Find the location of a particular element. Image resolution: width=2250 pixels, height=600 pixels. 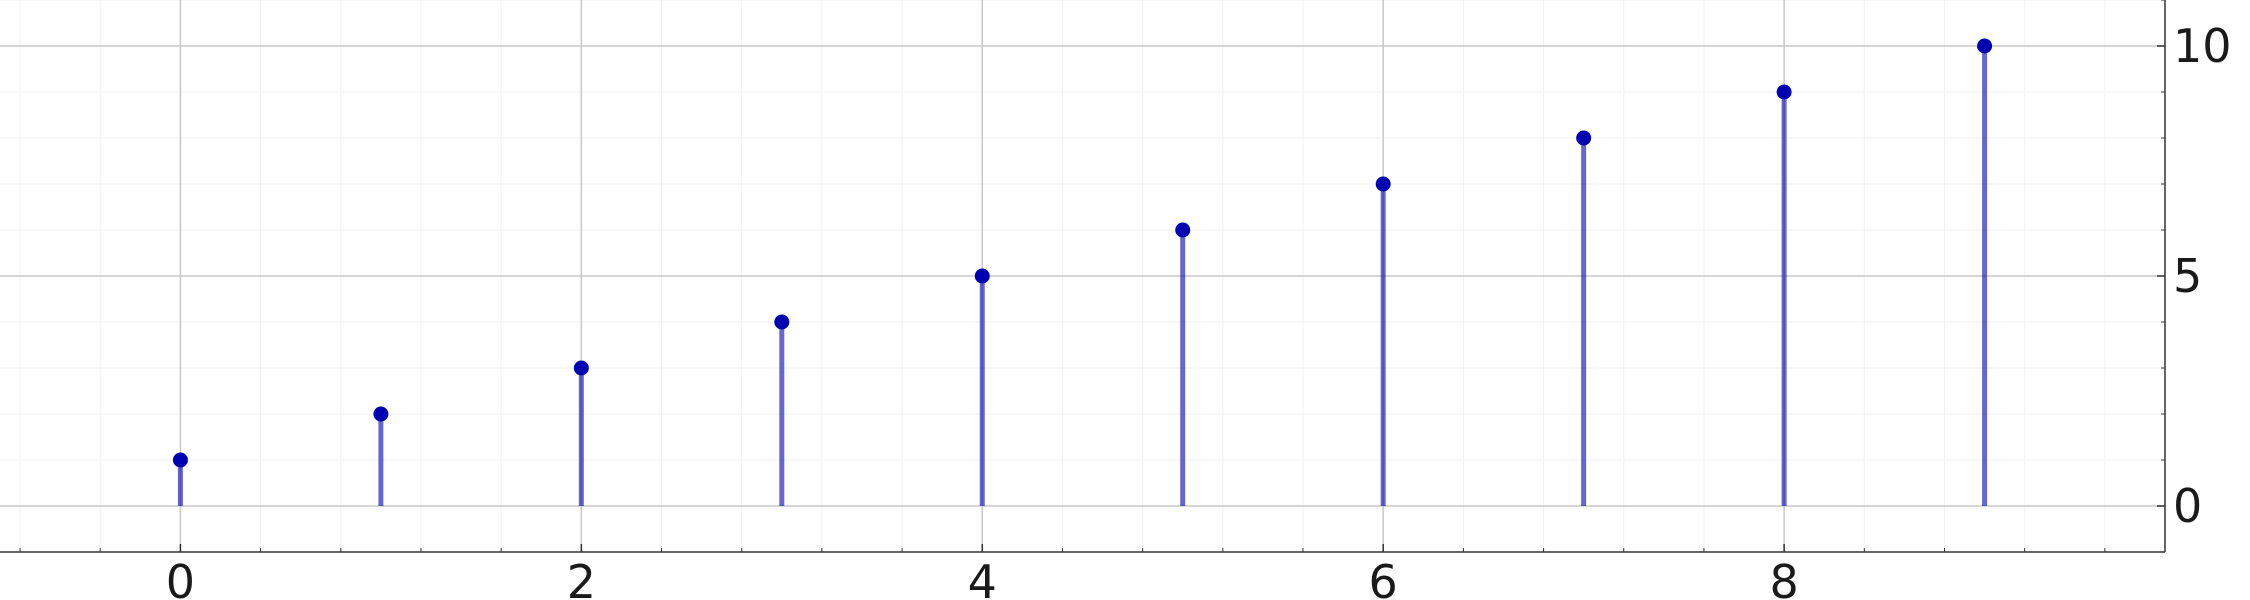

x-tick-label: 2 is located at coordinates (581, 577).